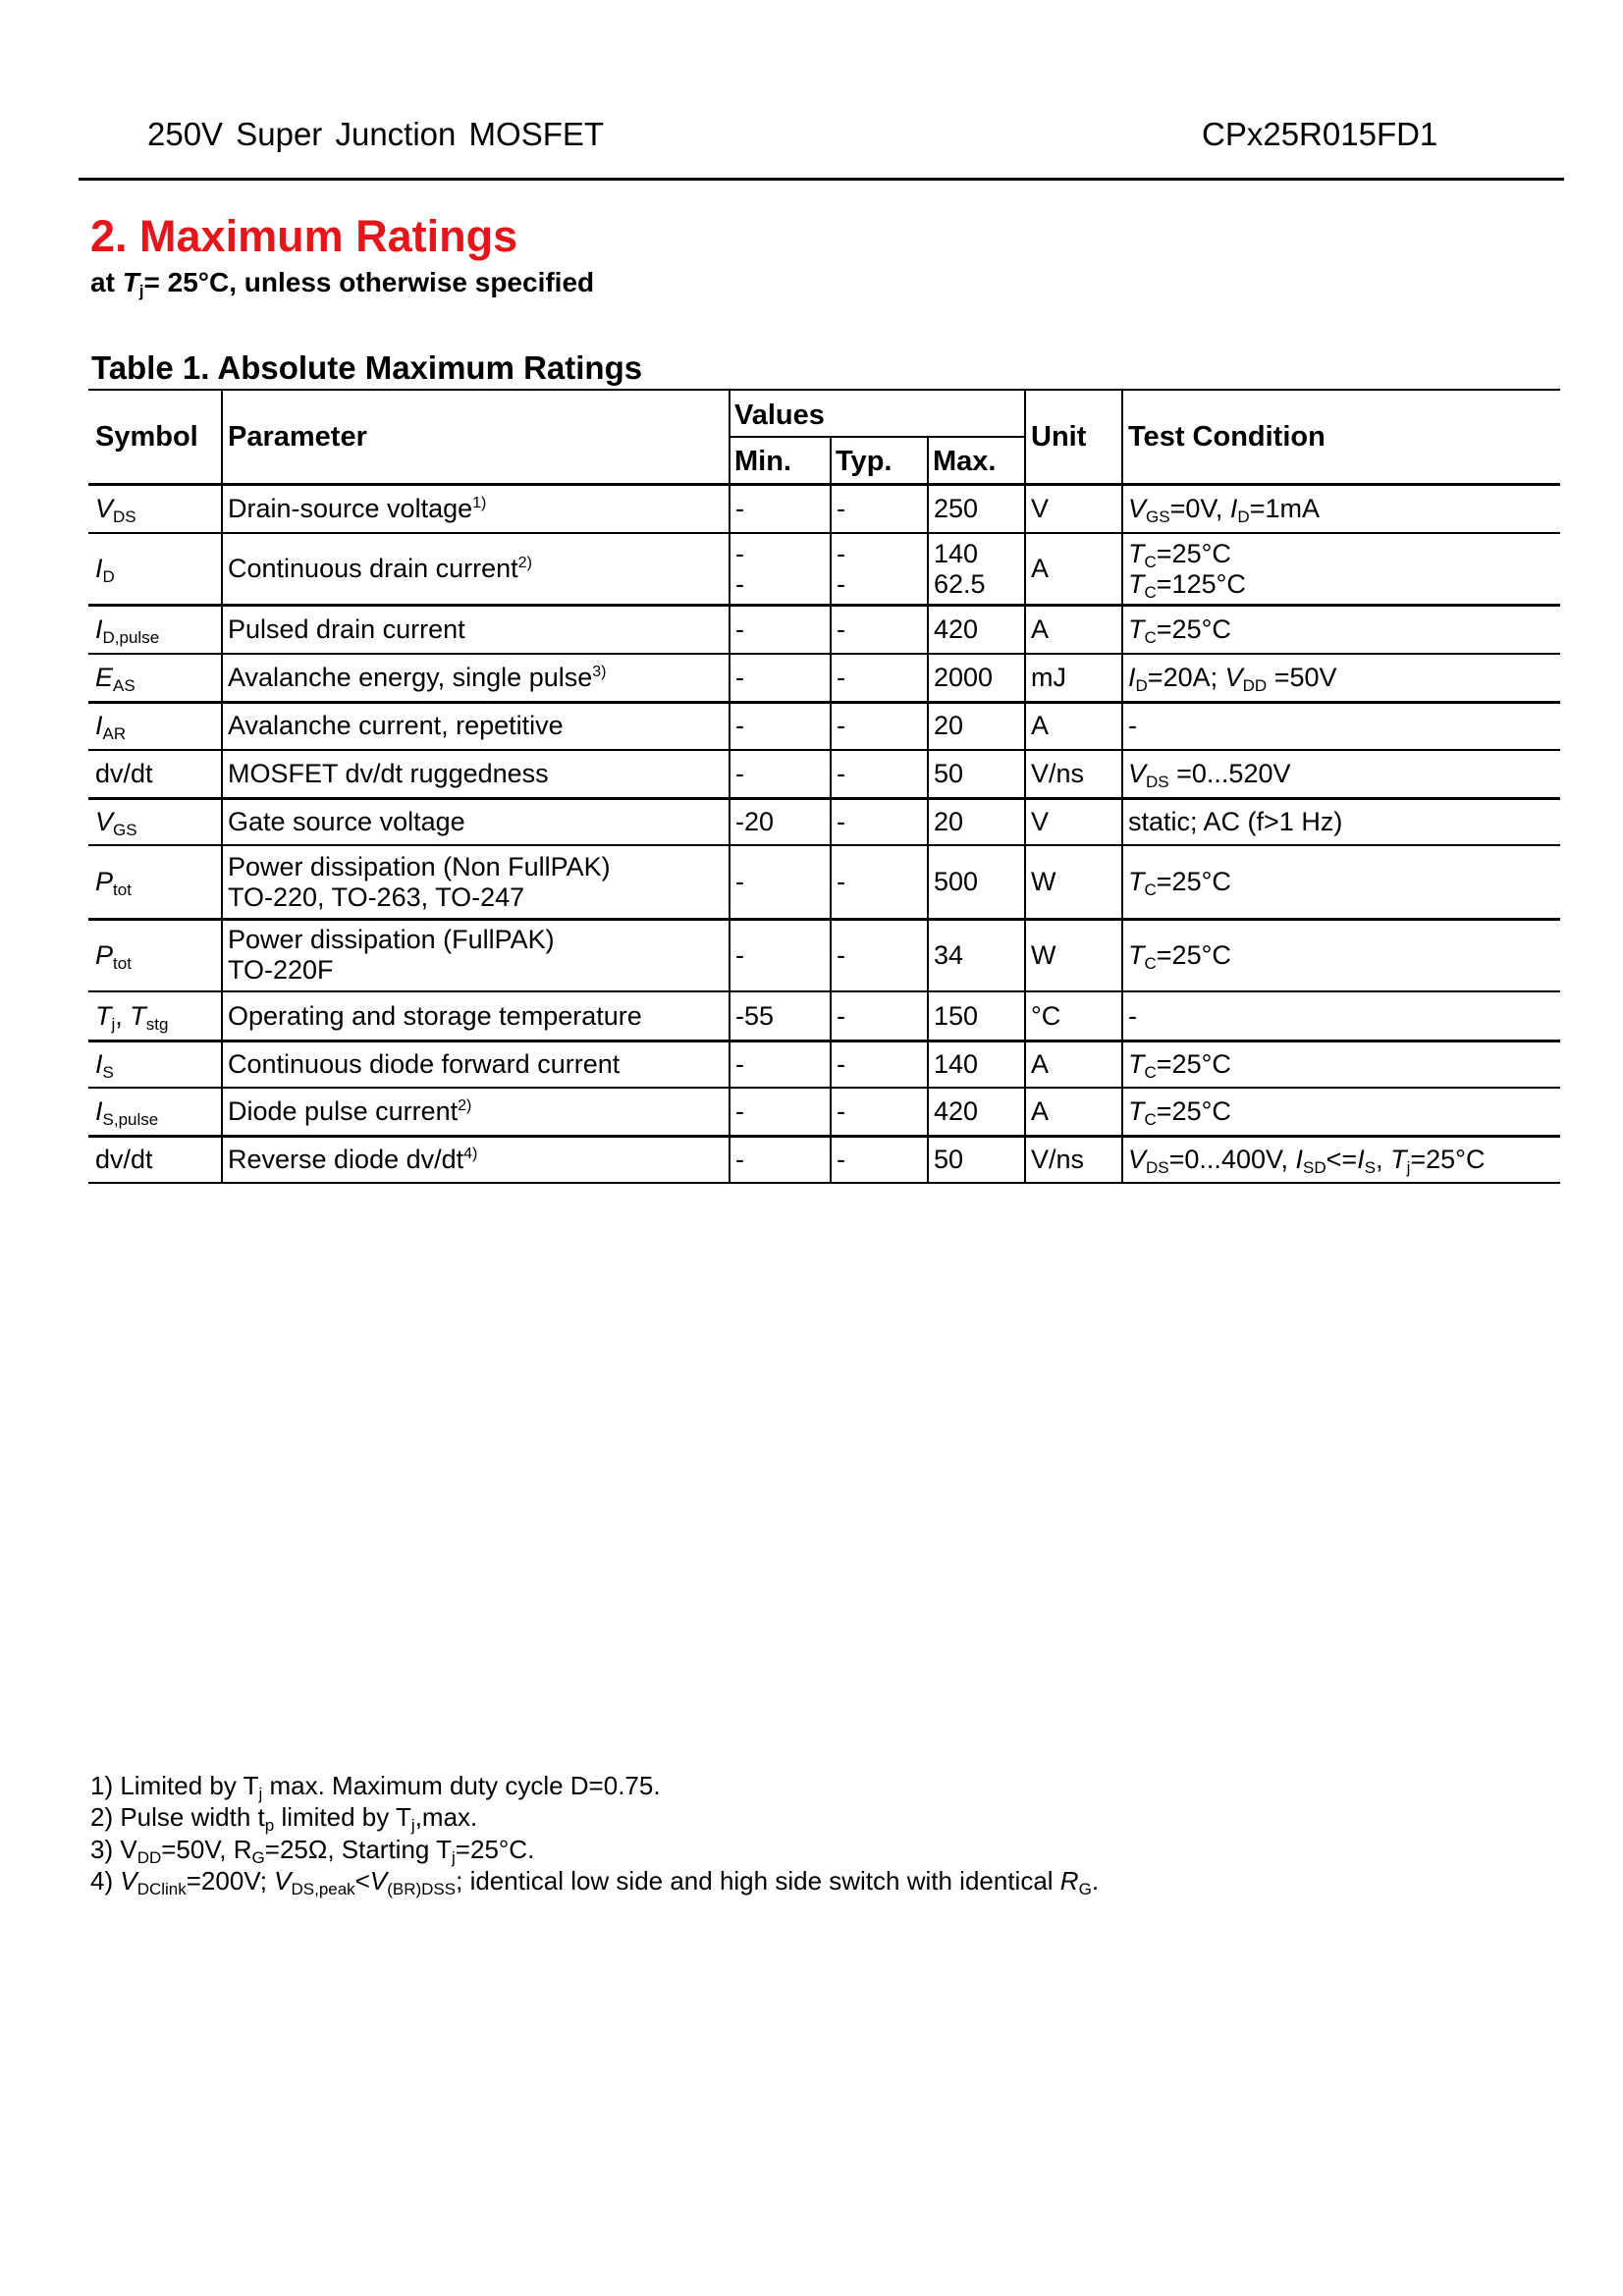  I want to click on subscript: GS, so click(1158, 516).